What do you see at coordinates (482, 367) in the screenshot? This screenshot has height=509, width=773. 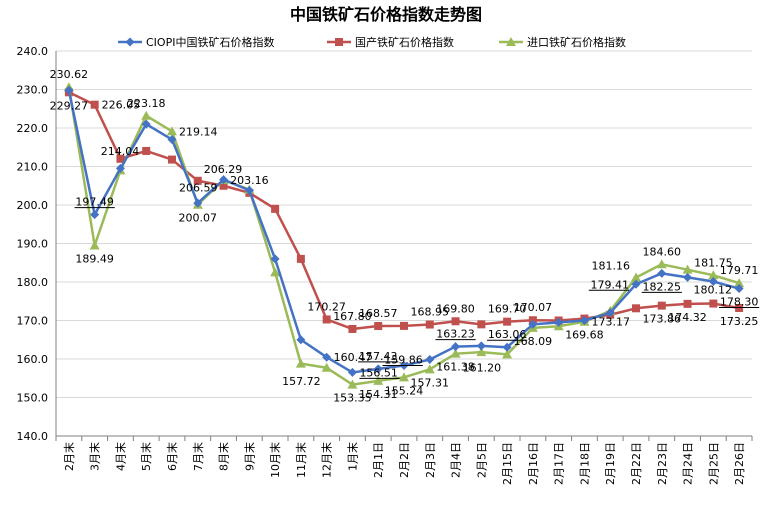 I see `data-label: 161.20` at bounding box center [482, 367].